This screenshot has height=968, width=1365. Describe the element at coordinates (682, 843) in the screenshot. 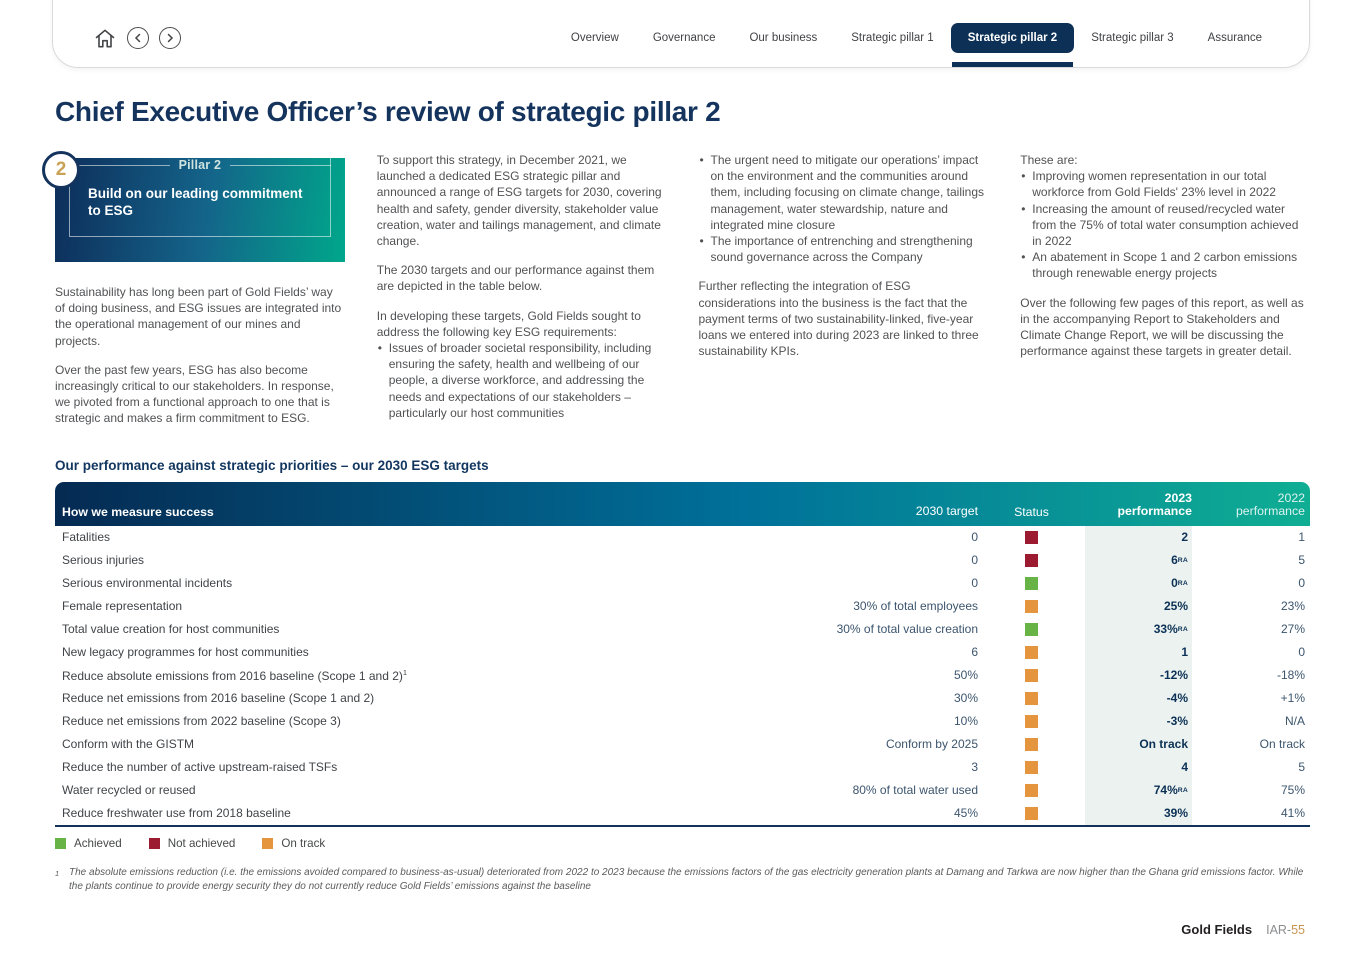

I see `status-legend: Achieved Not achieved On track` at that location.